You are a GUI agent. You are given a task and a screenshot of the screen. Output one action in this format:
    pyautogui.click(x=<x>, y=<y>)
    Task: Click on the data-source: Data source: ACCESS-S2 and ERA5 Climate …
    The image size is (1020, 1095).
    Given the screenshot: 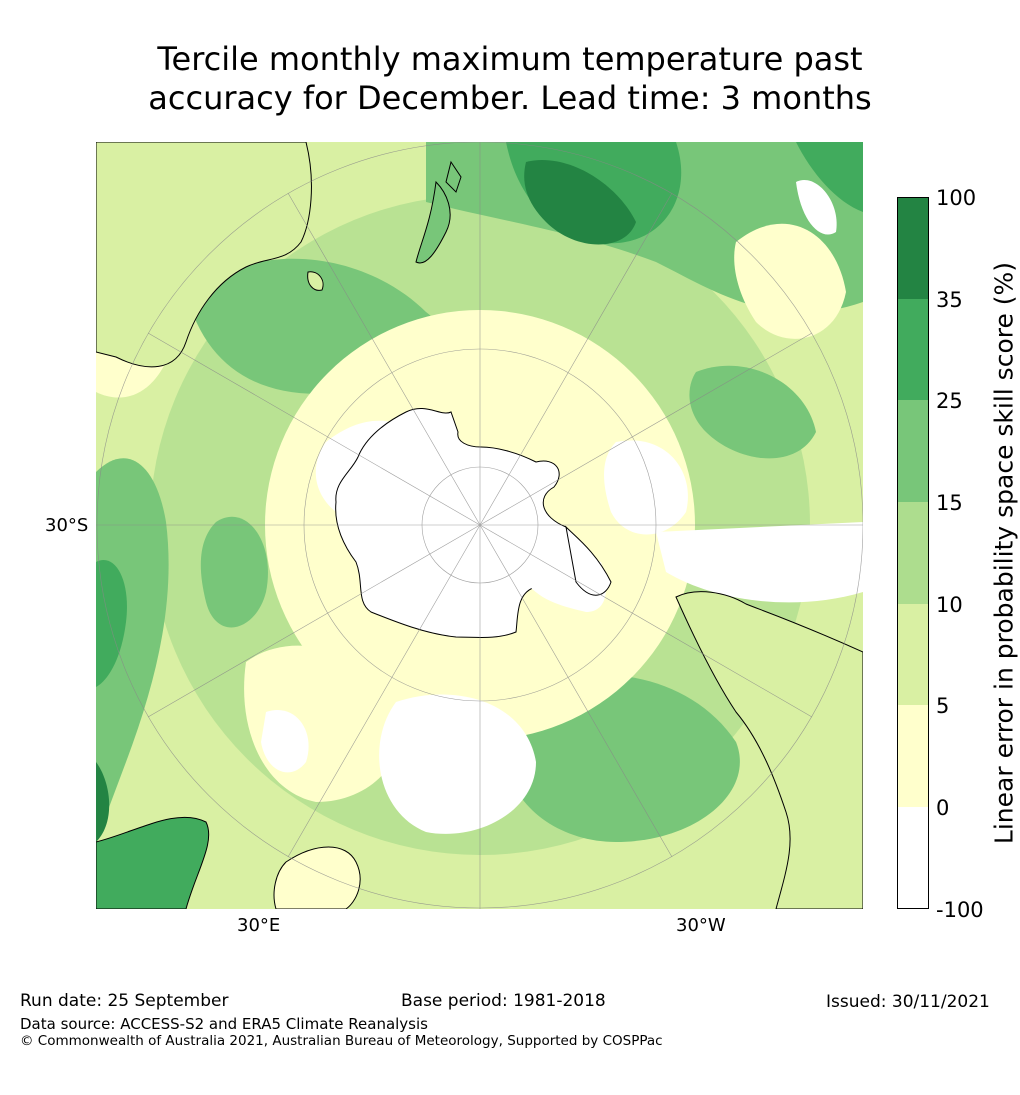 What is the action you would take?
    pyautogui.click(x=224, y=1024)
    